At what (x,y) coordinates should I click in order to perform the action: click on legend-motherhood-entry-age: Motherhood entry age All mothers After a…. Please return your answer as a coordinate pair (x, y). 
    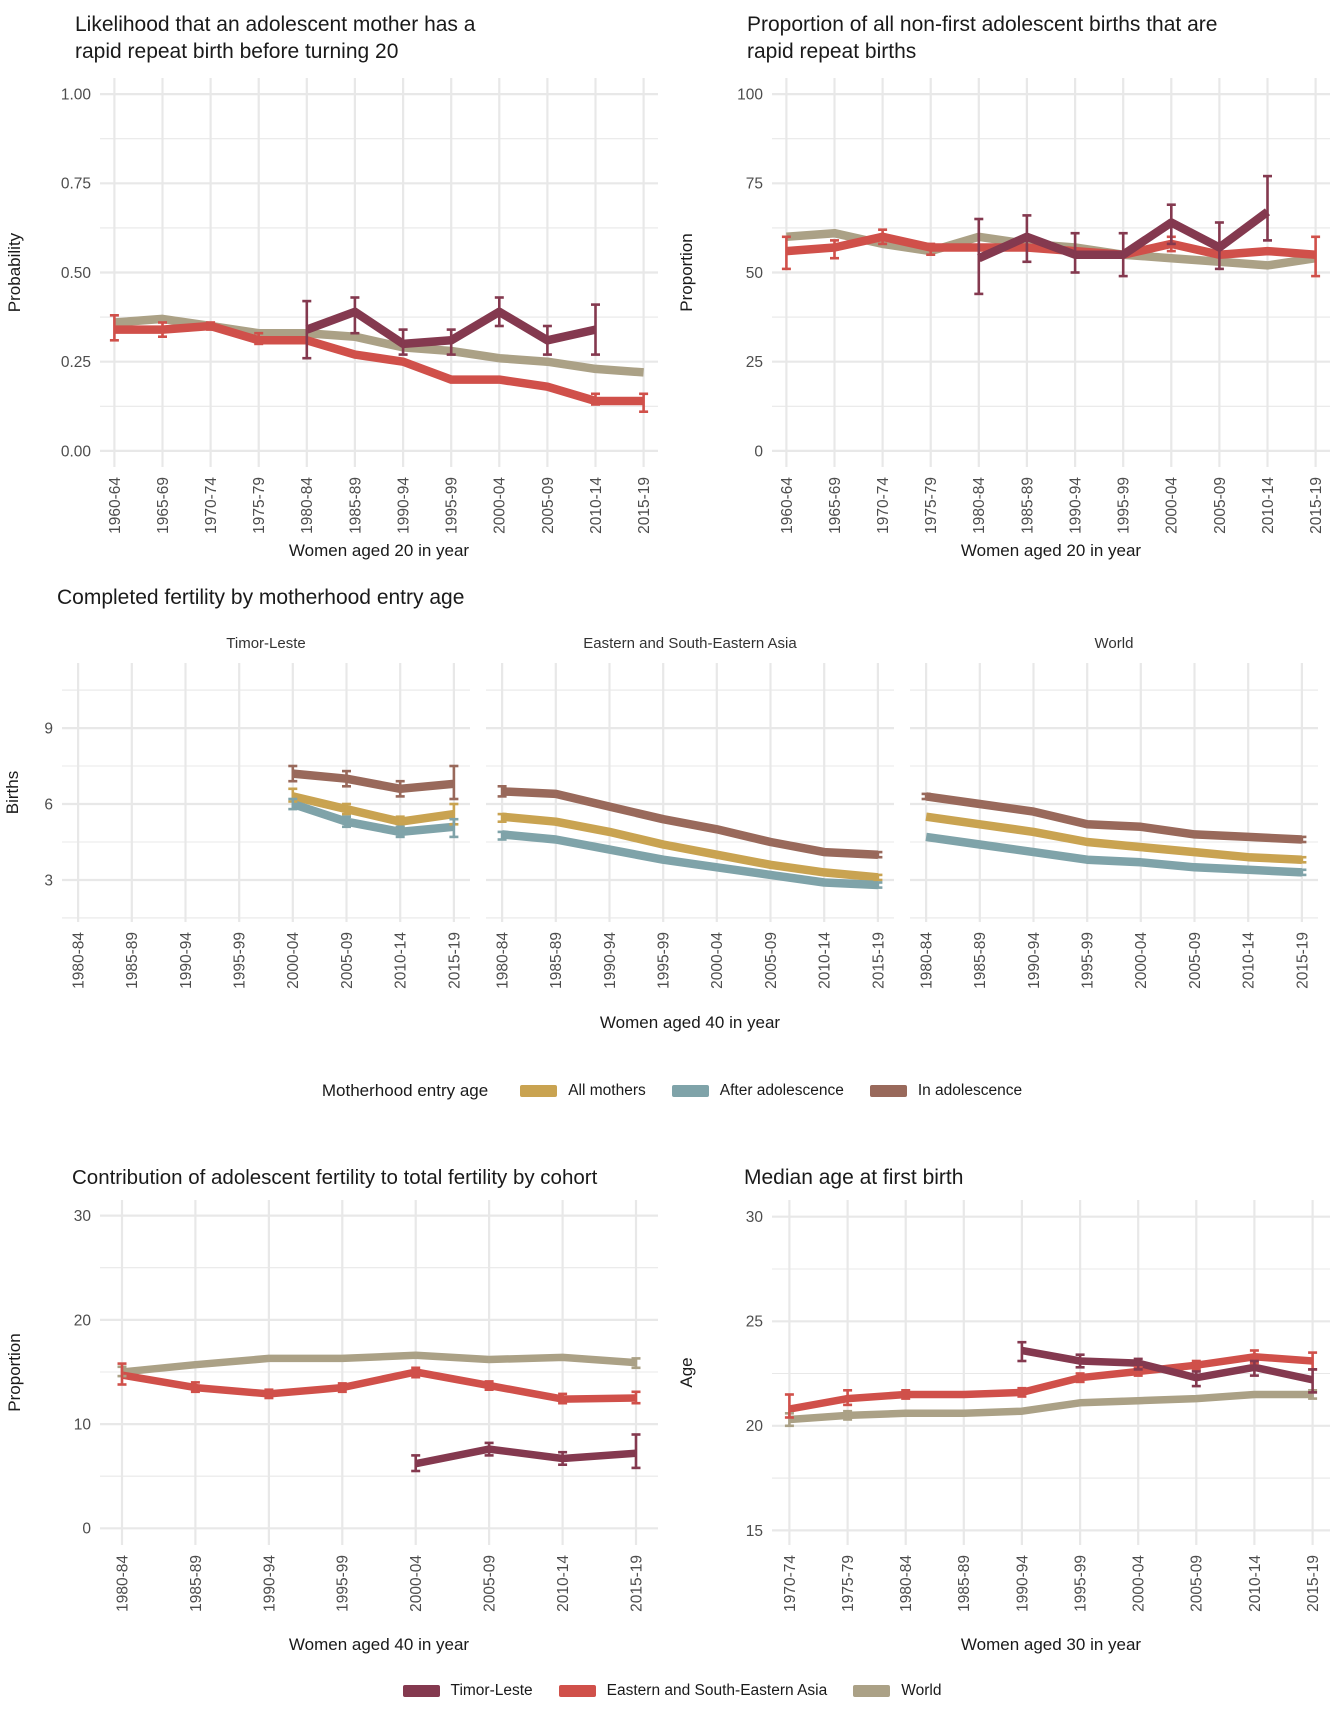
    Looking at the image, I should click on (672, 1091).